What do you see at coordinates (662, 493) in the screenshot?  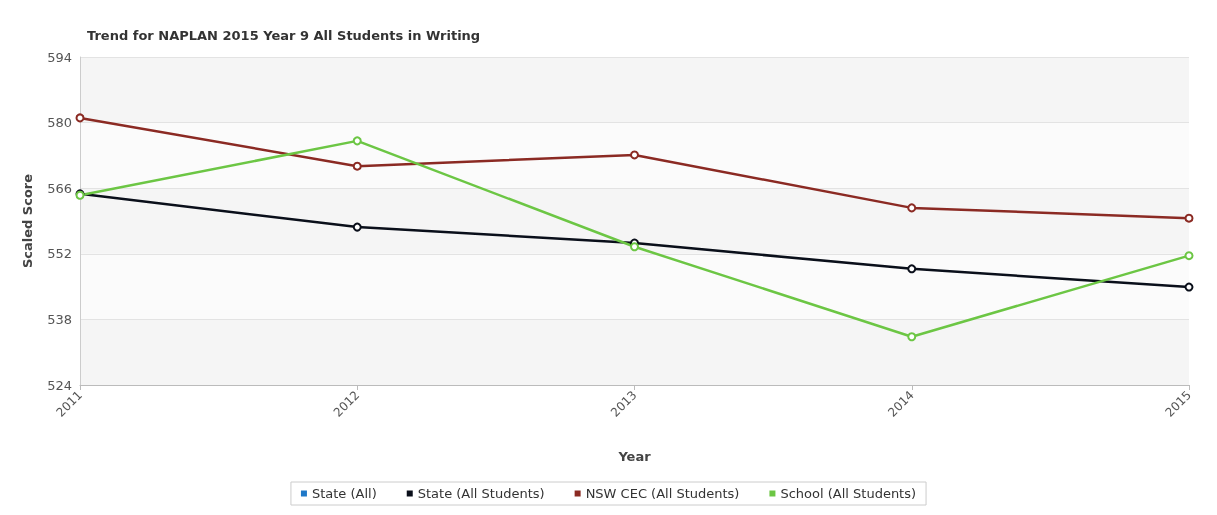 I see `legend-label: NSW CEC (All Students)` at bounding box center [662, 493].